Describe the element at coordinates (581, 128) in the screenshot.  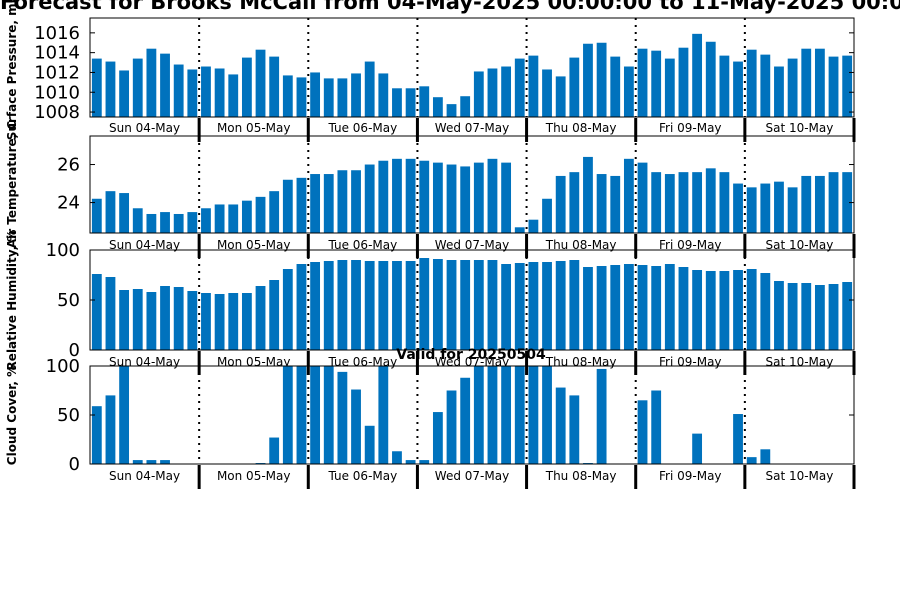
I see `pressure-day-label: Thu 08-May` at that location.